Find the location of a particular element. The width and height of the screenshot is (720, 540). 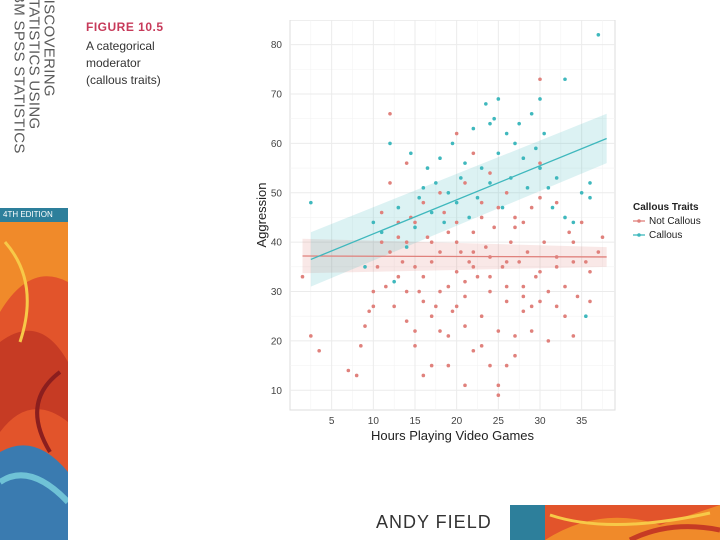

fit-line-callous is located at coordinates (458, 199).